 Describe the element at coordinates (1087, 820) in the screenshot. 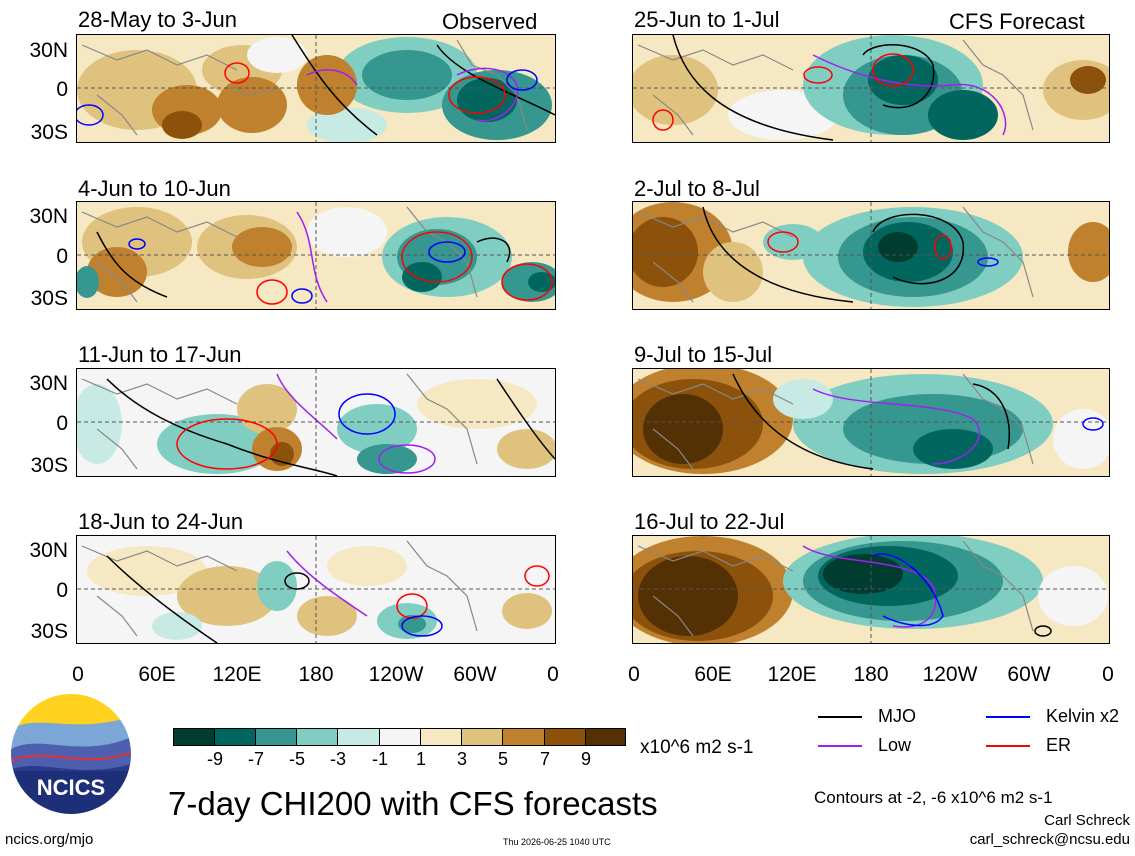

I see `author-name: Carl Schreck` at that location.